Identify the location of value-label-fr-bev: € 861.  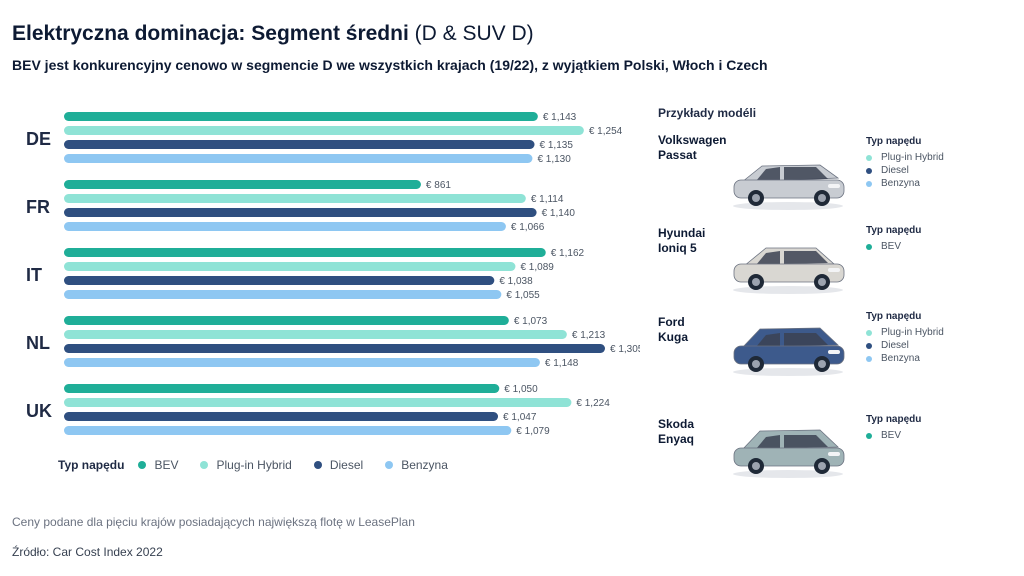
(438, 185).